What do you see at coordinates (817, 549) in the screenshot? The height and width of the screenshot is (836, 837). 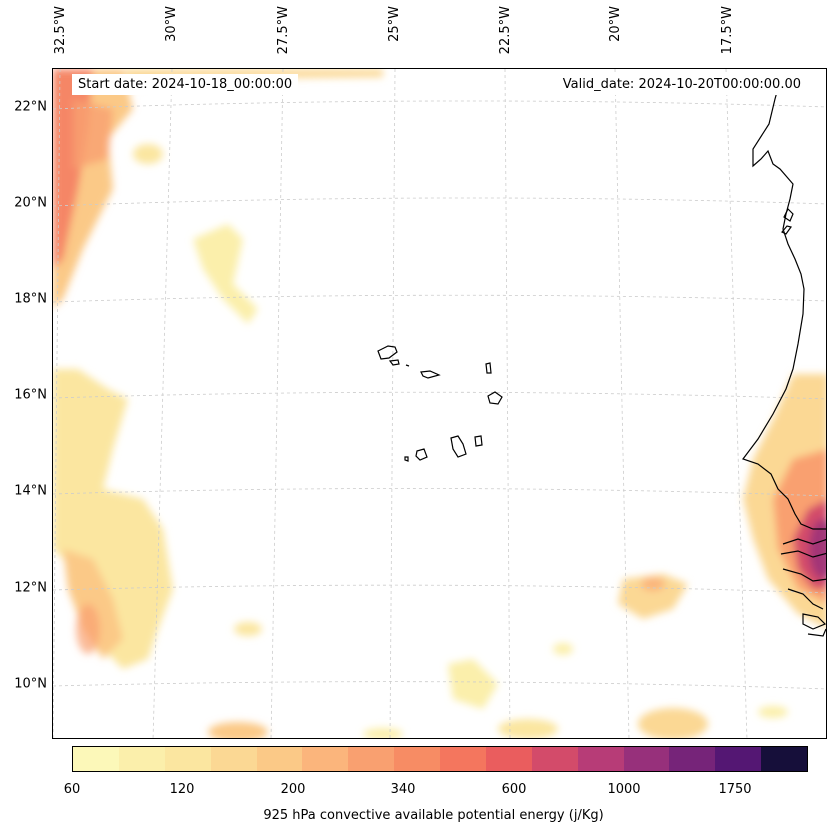 I see `cape-region-east-peak` at bounding box center [817, 549].